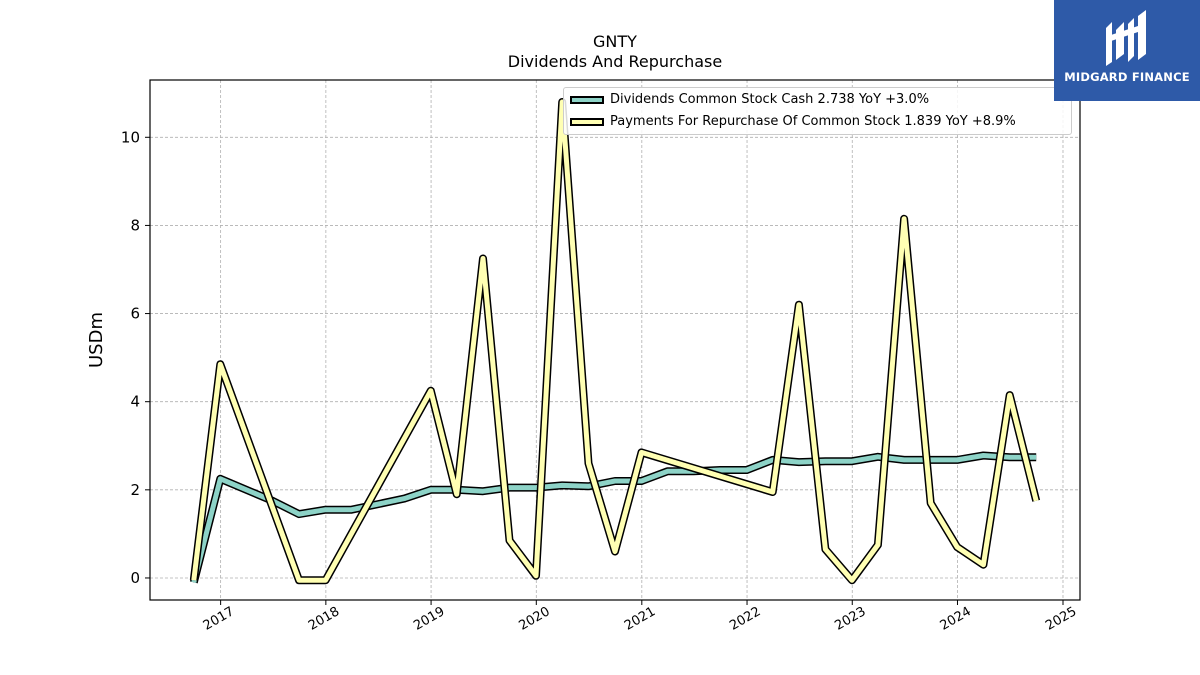  I want to click on chart-subtitle: Dividends And Repurchase, so click(615, 61).